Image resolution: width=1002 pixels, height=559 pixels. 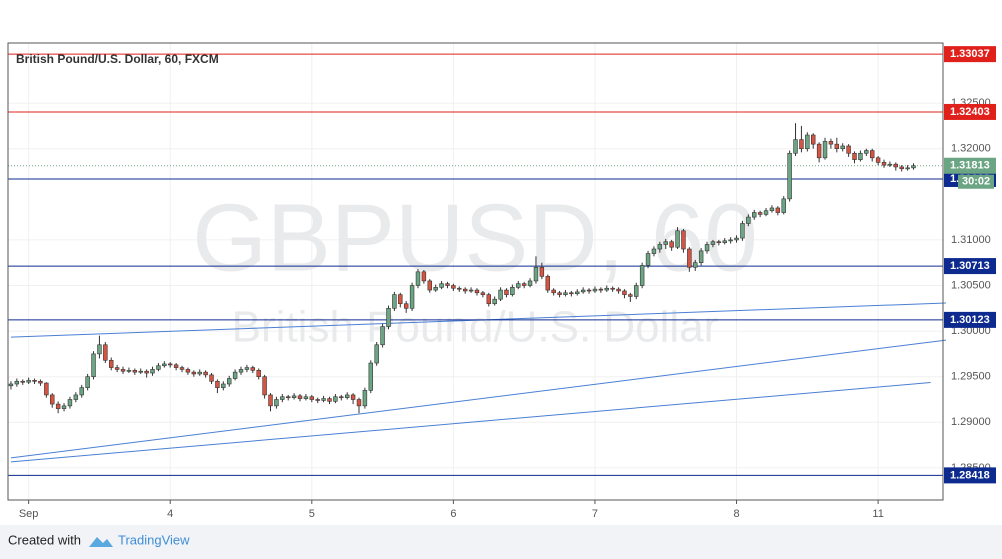 I want to click on level-label: 1.32403, so click(x=970, y=112).